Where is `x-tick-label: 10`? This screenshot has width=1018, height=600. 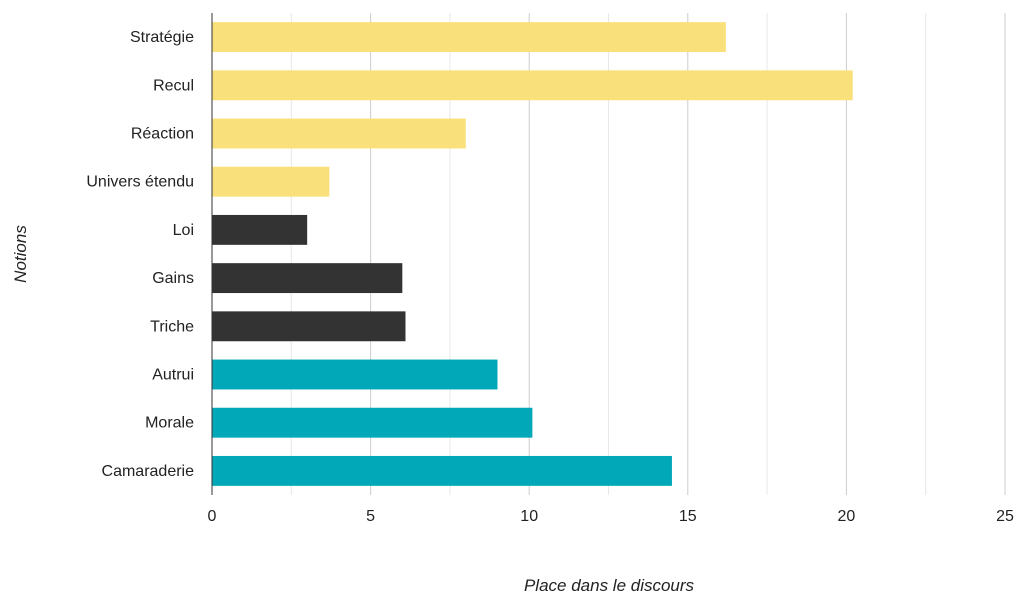 x-tick-label: 10 is located at coordinates (529, 516).